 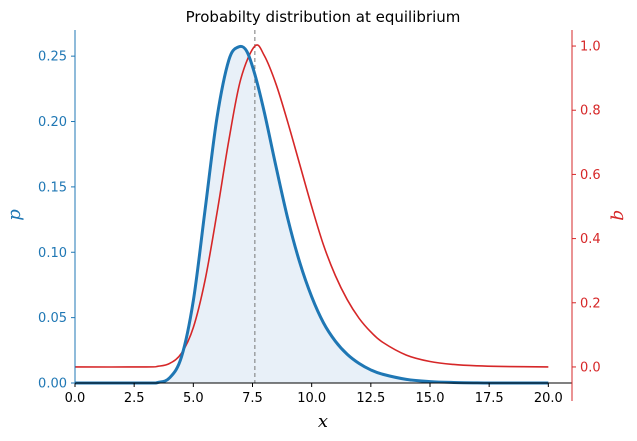 I want to click on x-tick-label-8: 20.0, so click(x=548, y=398).